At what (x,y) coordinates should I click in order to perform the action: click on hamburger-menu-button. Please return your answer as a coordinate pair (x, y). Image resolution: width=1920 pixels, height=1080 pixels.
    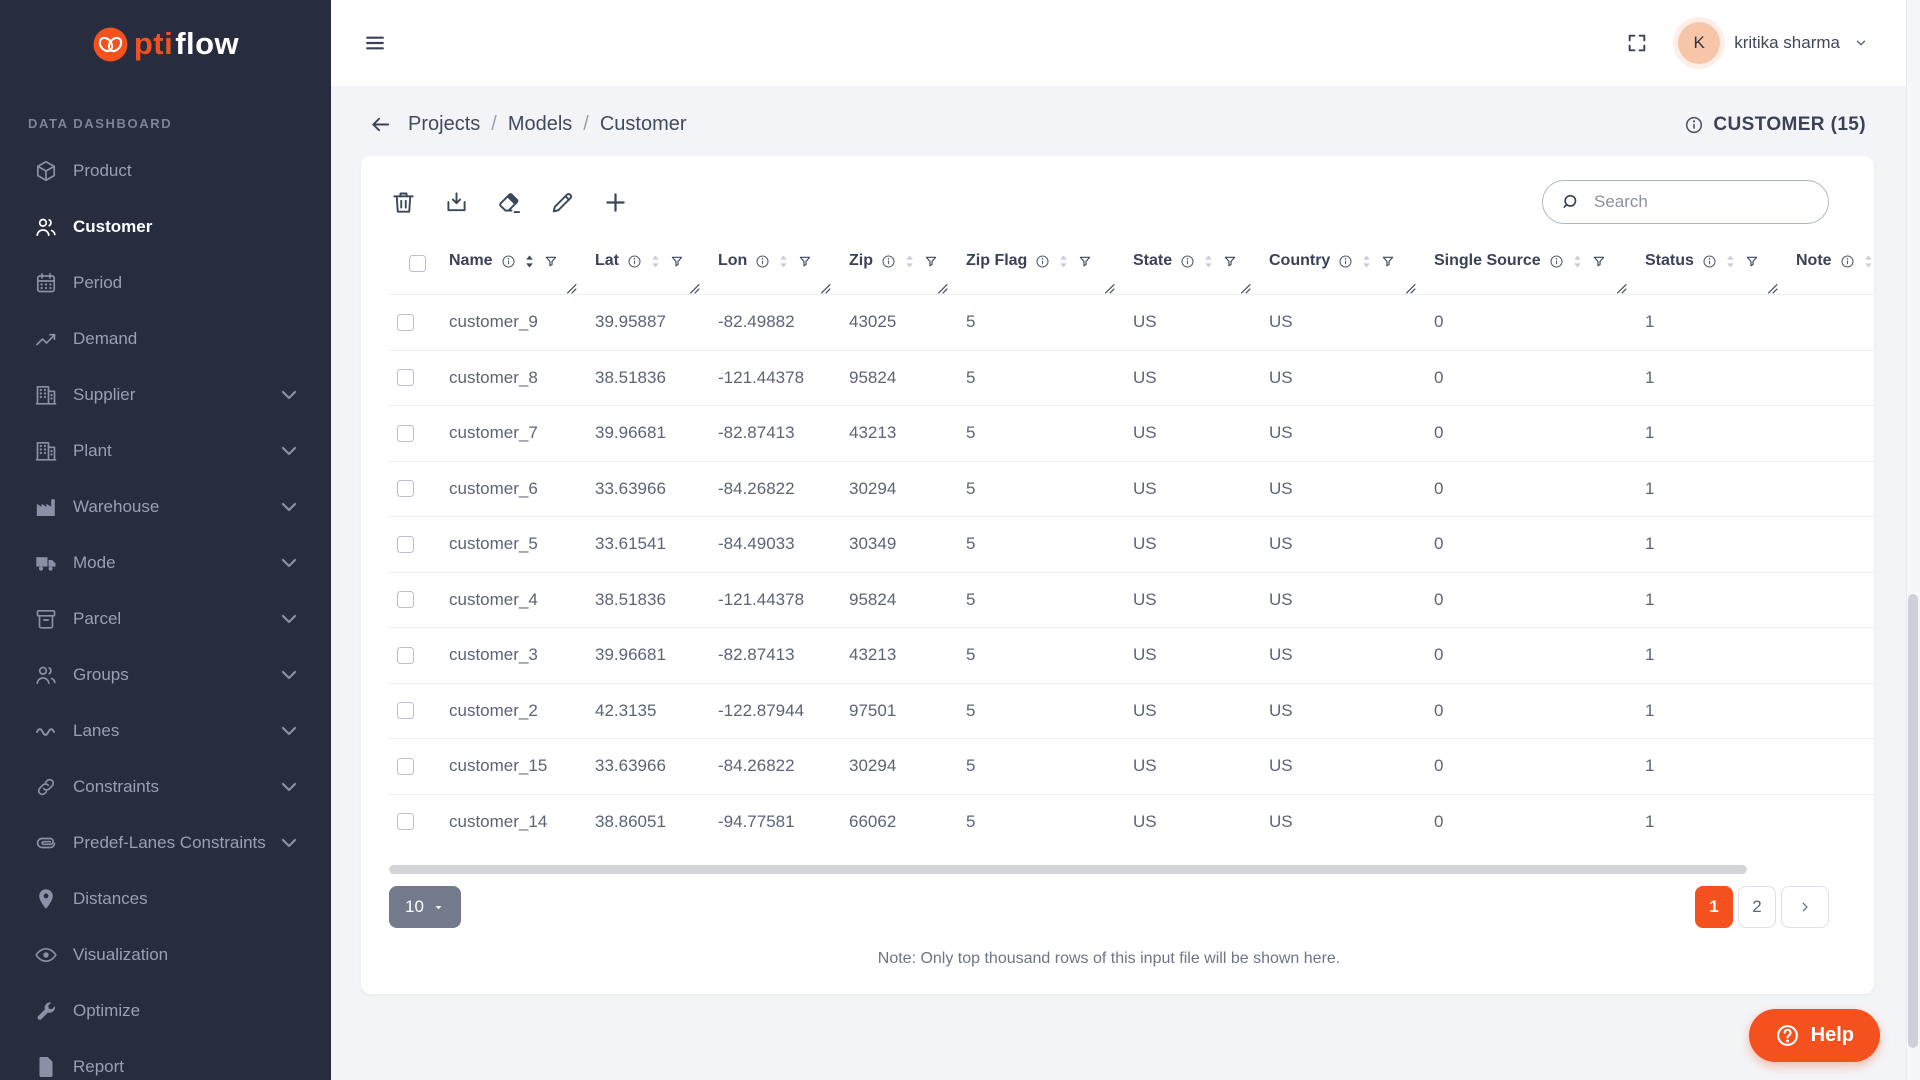
    Looking at the image, I should click on (375, 43).